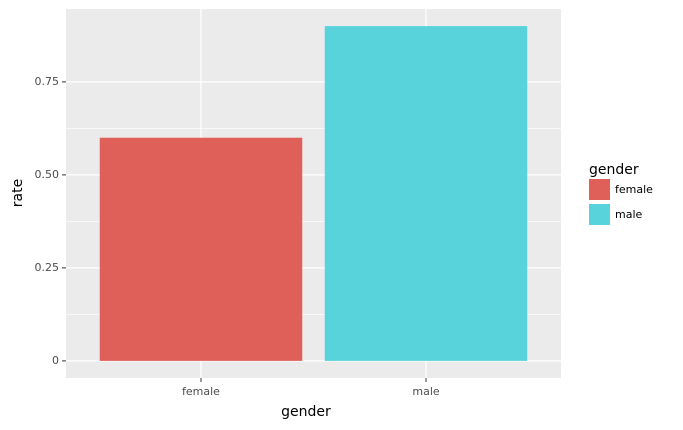 Image resolution: width=683 pixels, height=430 pixels. I want to click on legend-title: gender, so click(614, 170).